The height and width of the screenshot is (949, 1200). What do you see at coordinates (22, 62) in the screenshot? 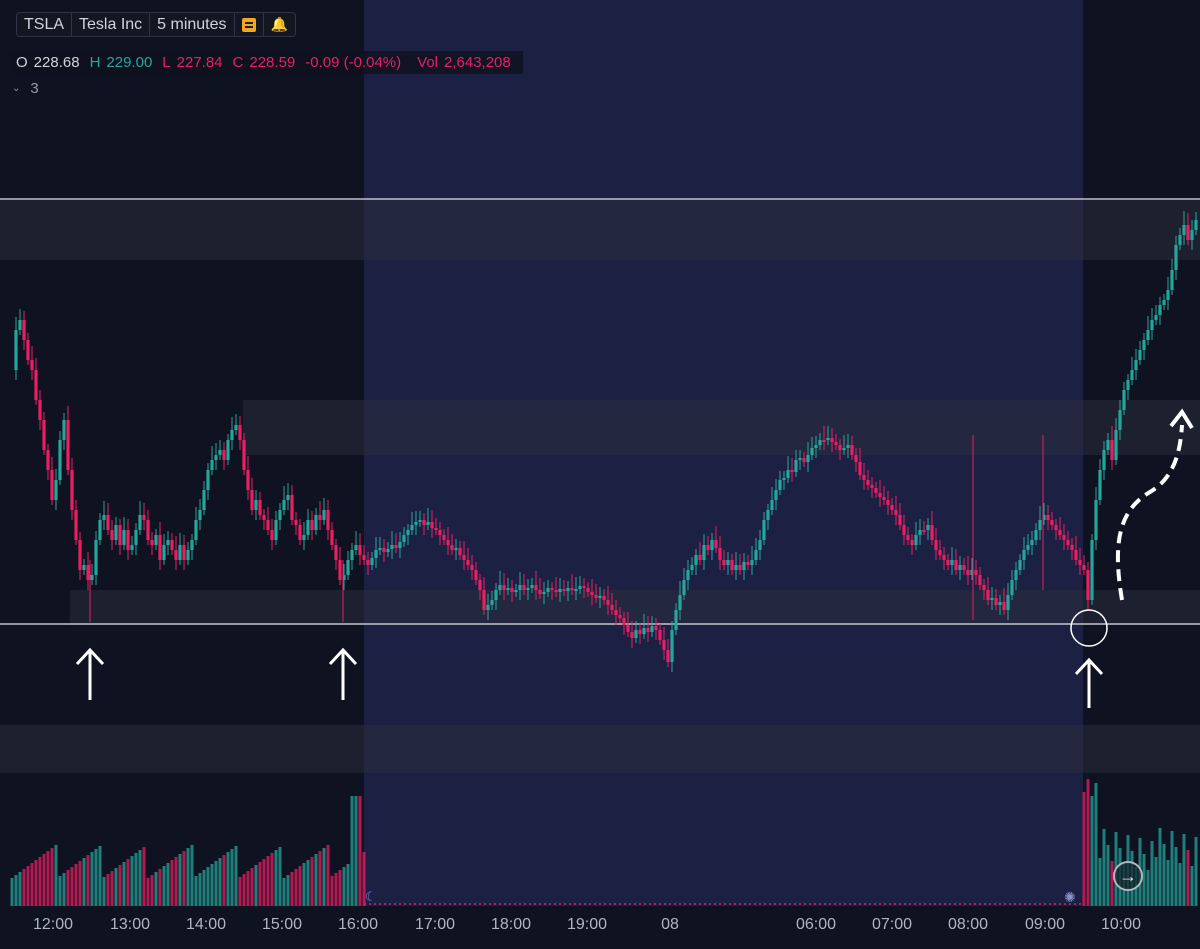
I see `open-label: O` at bounding box center [22, 62].